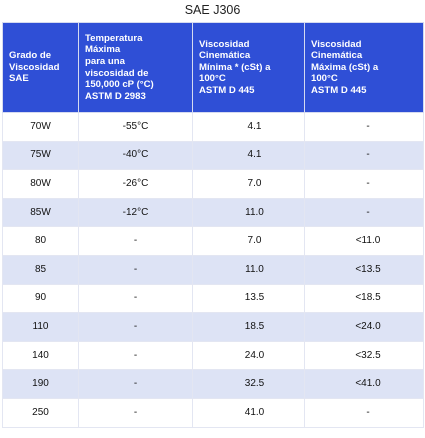  Describe the element at coordinates (364, 327) in the screenshot. I see `cell-max-viscosity: <24.0` at that location.